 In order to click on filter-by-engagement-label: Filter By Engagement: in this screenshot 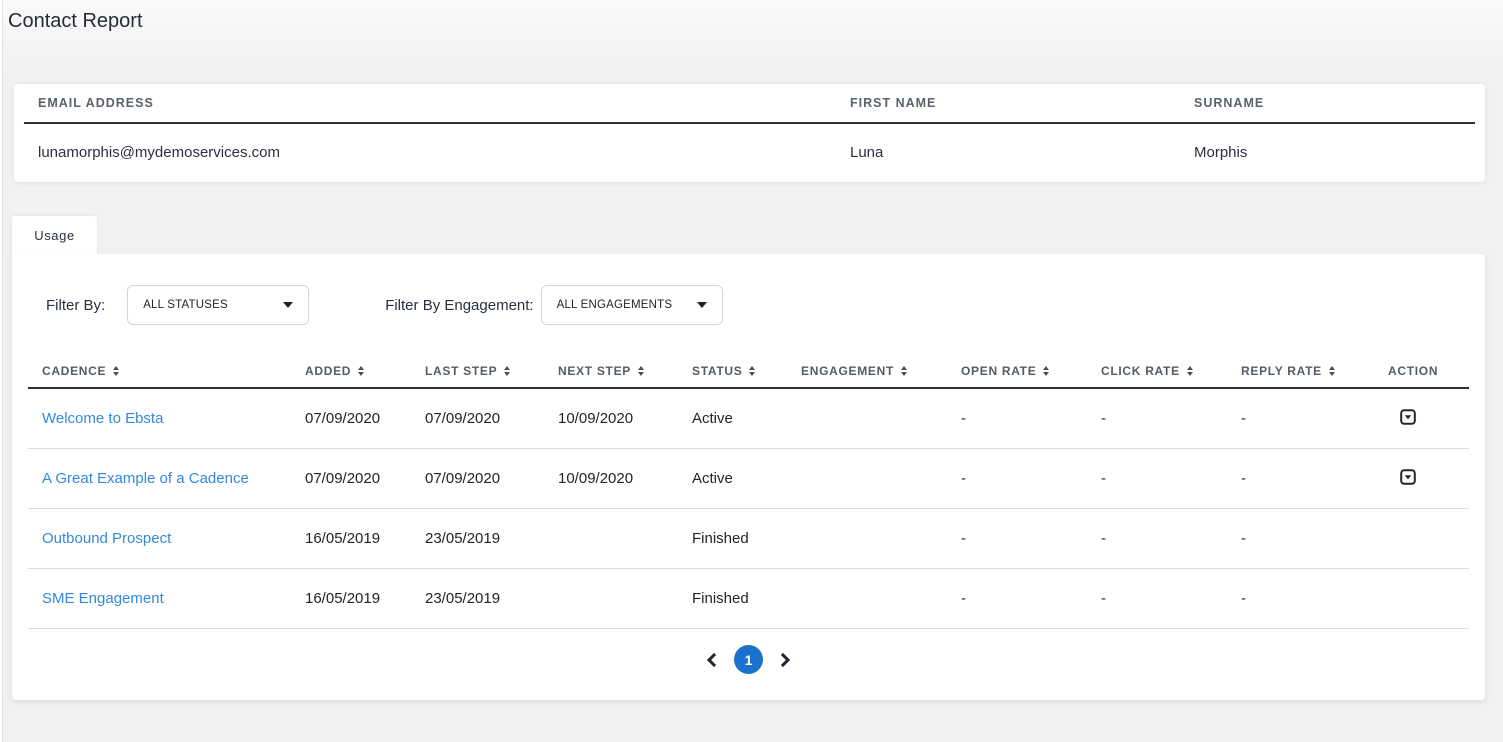, I will do `click(459, 305)`.